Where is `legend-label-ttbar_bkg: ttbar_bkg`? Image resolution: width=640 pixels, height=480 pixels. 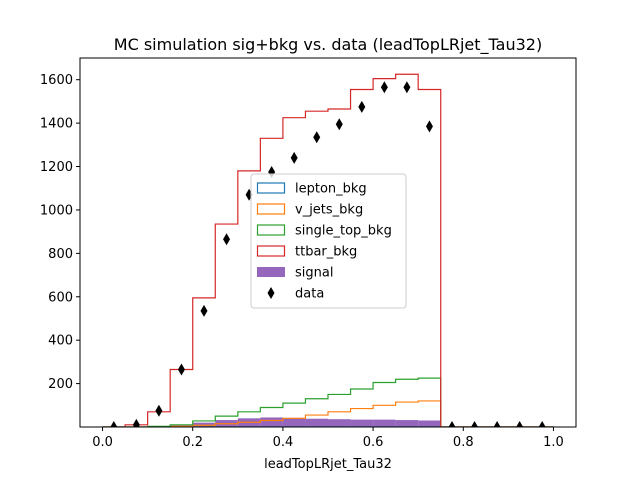
legend-label-ttbar_bkg: ttbar_bkg is located at coordinates (326, 252).